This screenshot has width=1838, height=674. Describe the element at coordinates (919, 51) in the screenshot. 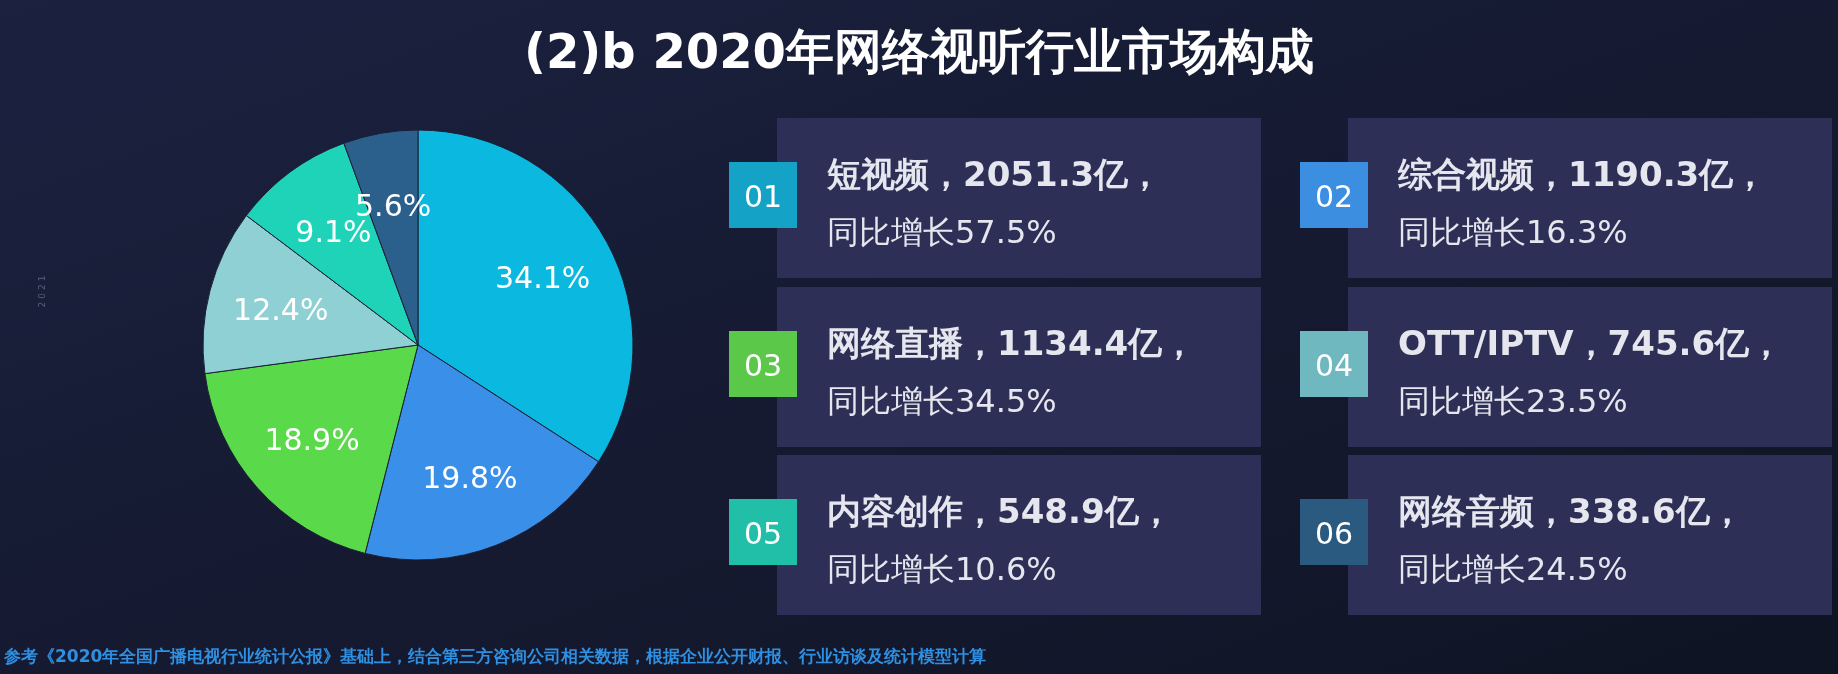

I see `text: (2)b 2020年网络视听行业市场构成` at that location.